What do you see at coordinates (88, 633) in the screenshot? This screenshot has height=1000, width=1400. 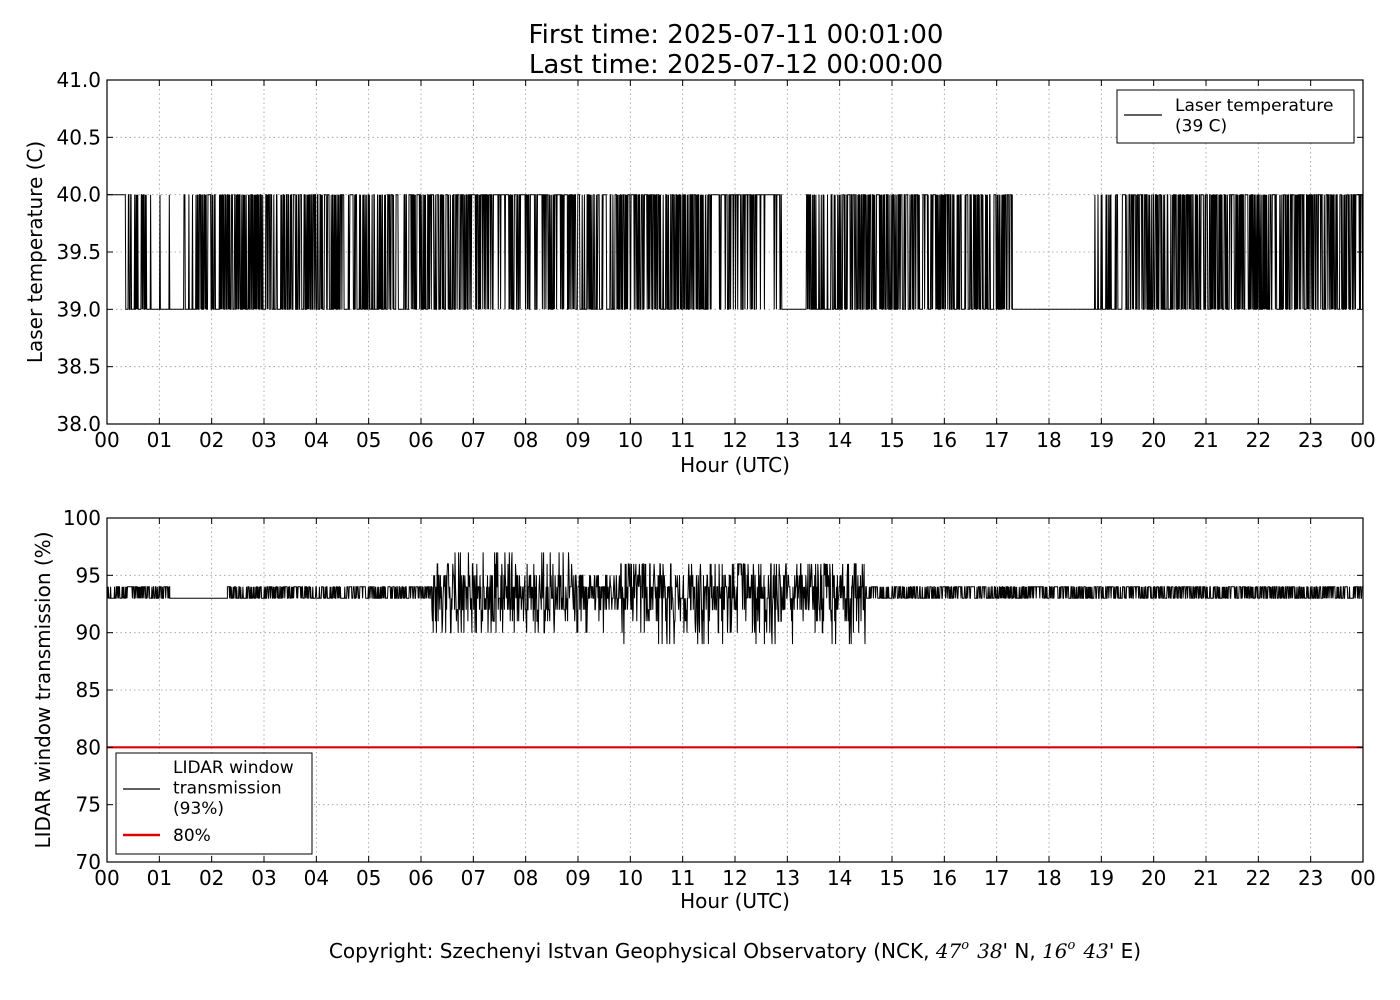 I see `lidar-transmission-y-tick-label: 90` at bounding box center [88, 633].